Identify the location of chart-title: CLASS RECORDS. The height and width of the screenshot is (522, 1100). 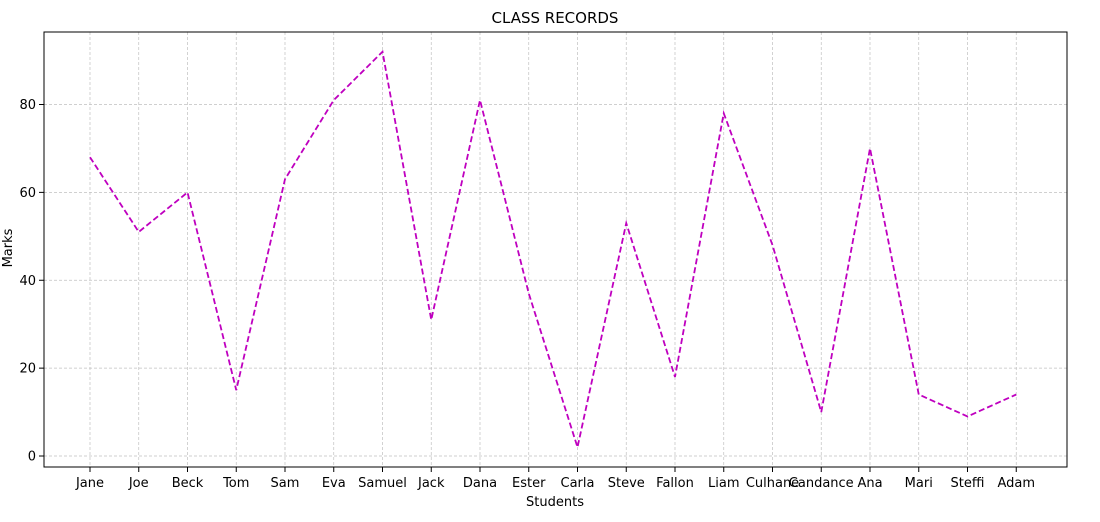
(555, 18).